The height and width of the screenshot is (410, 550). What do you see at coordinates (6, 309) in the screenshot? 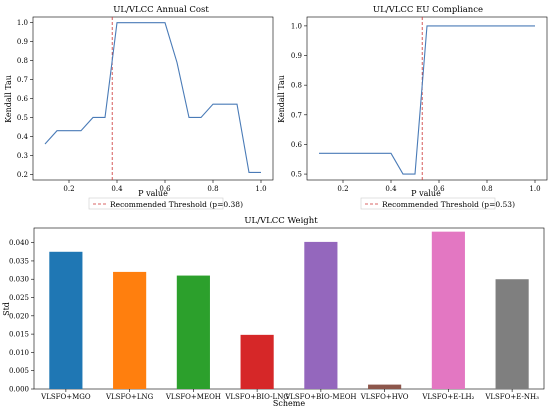
I see `y-axis-label-weight: Std` at bounding box center [6, 309].